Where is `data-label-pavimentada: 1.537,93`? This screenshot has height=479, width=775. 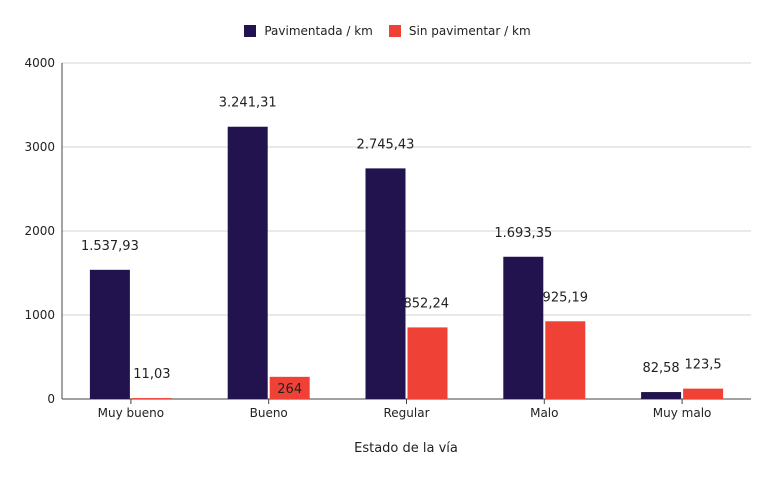 data-label-pavimentada: 1.537,93 is located at coordinates (110, 246).